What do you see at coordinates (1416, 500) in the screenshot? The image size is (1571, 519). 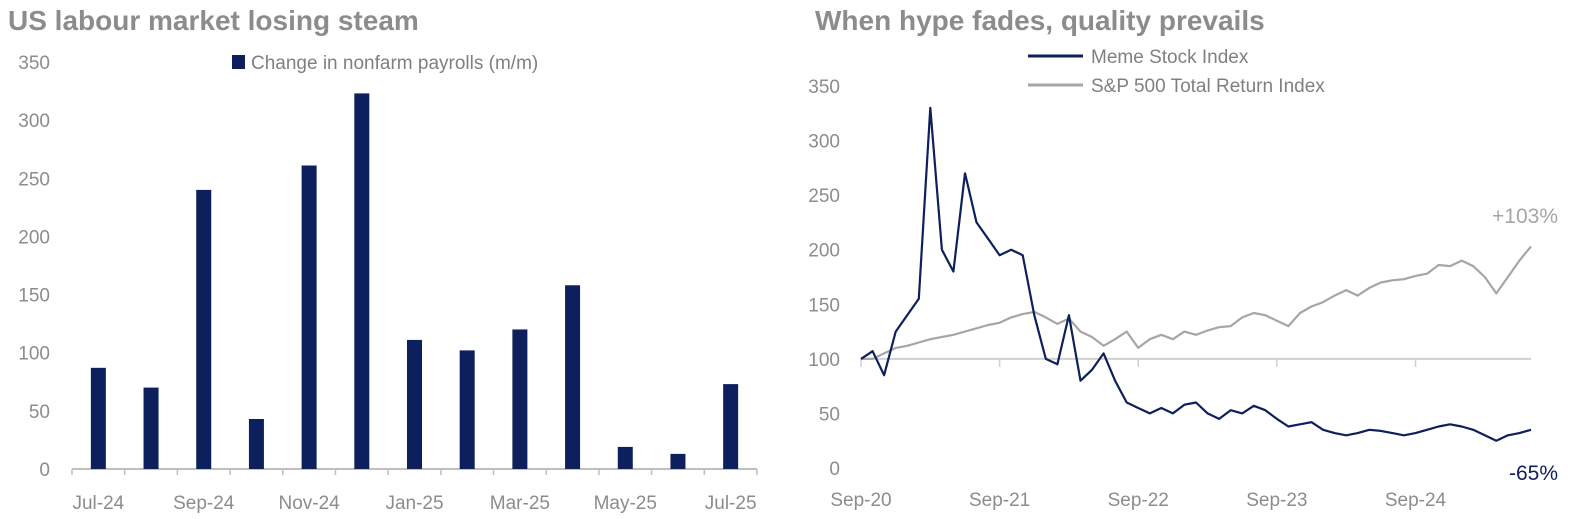 I see `right-x-tick-label: Sep-24` at bounding box center [1416, 500].